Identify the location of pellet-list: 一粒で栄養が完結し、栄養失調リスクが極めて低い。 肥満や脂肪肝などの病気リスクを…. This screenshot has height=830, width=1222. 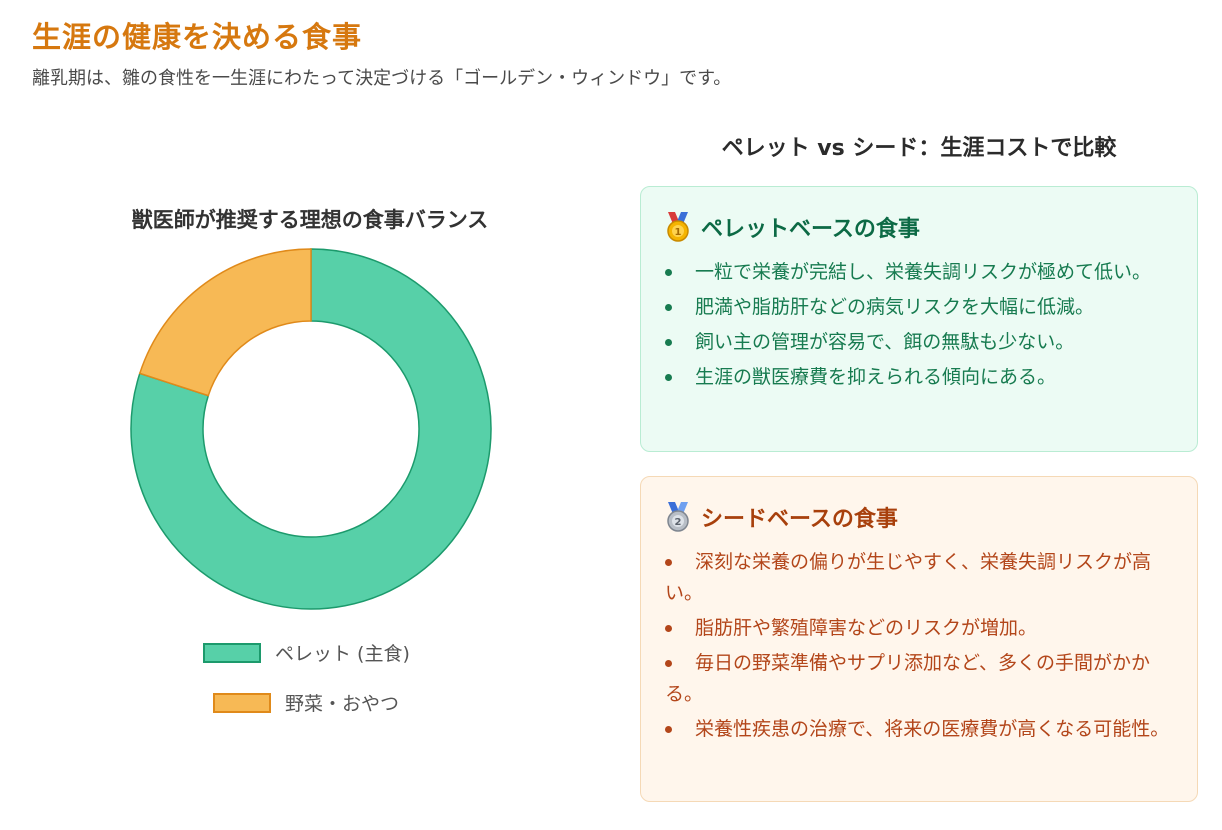
(918, 325).